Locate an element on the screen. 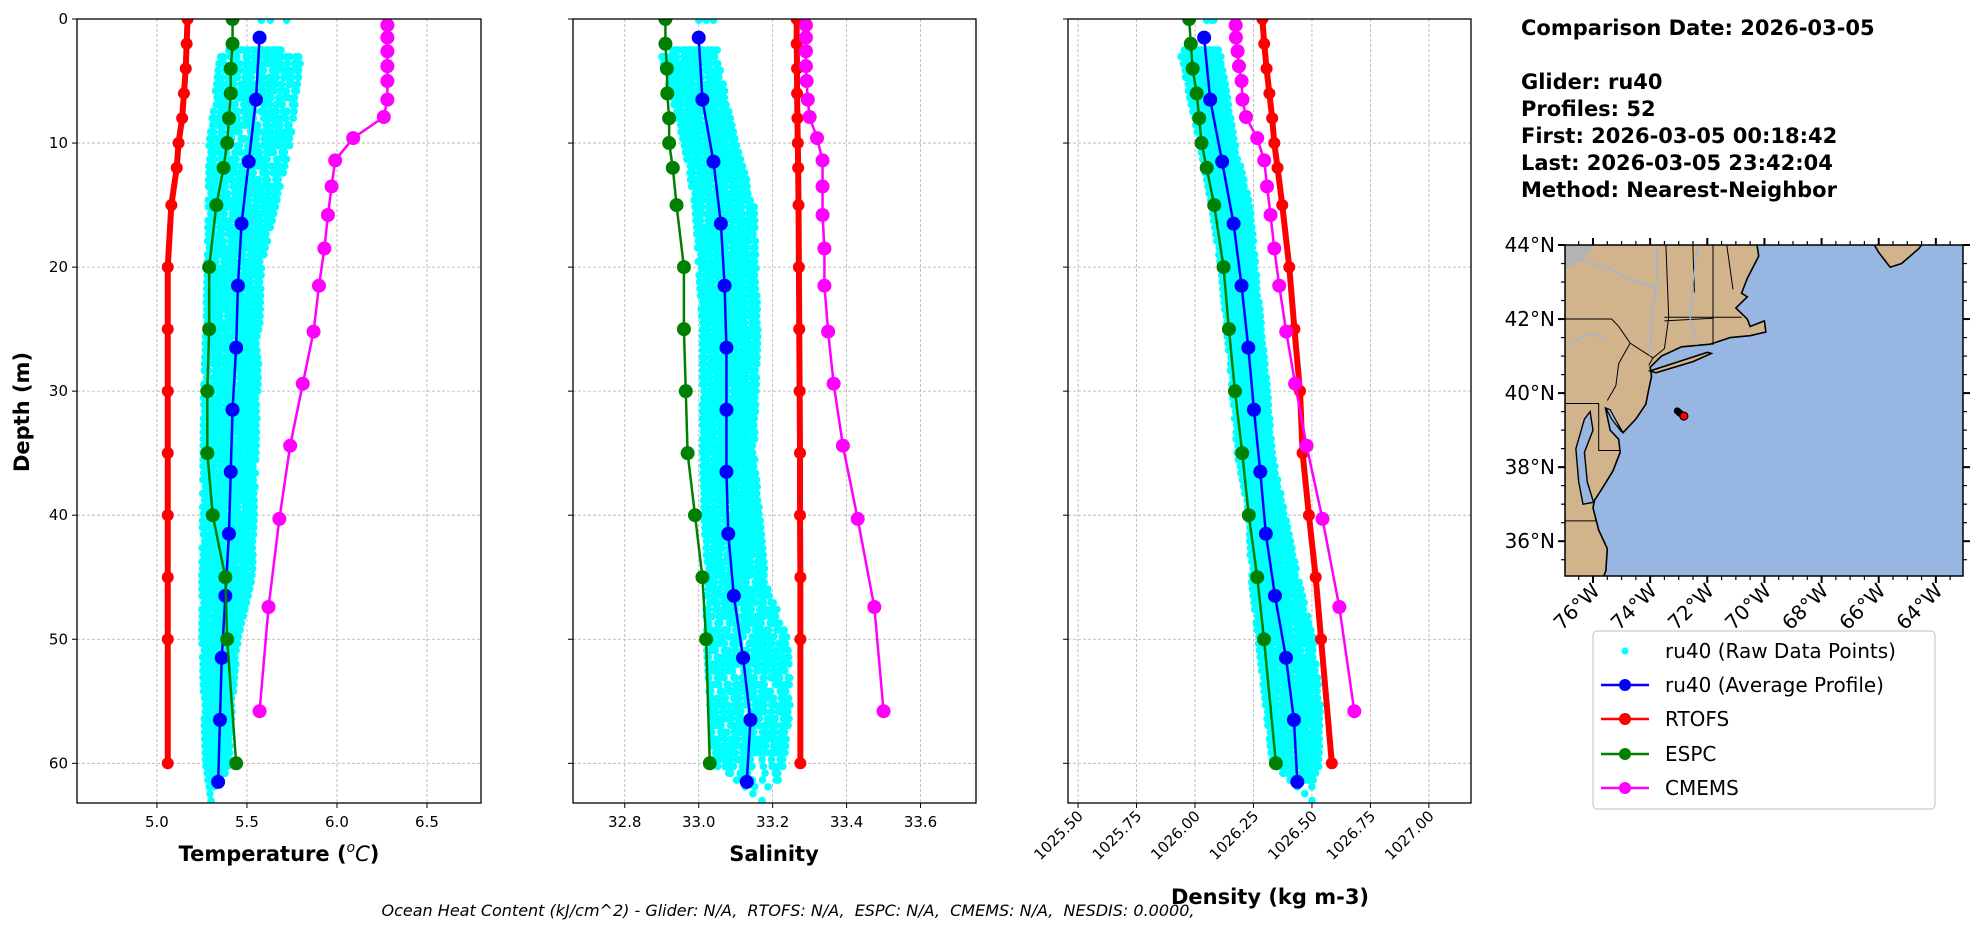  x-tick-label: 5.5 is located at coordinates (247, 822).